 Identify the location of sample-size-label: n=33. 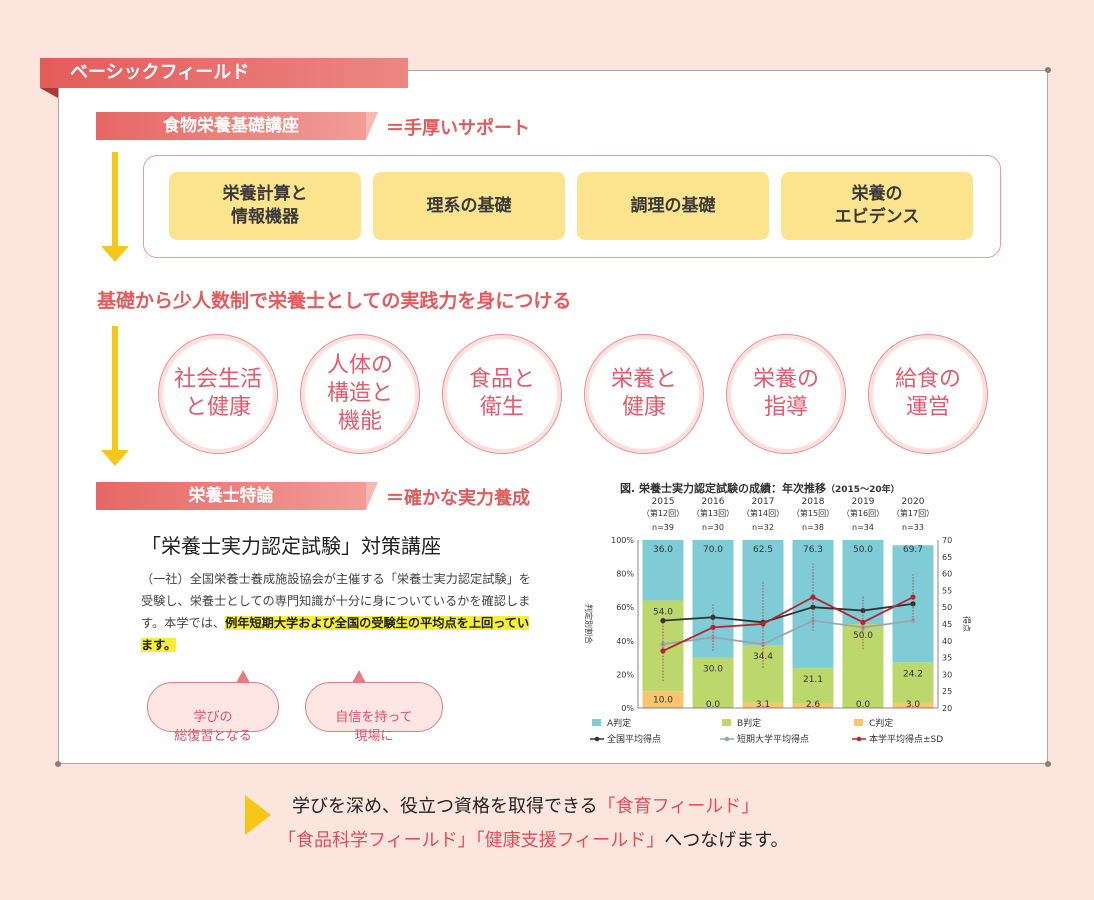
(913, 527).